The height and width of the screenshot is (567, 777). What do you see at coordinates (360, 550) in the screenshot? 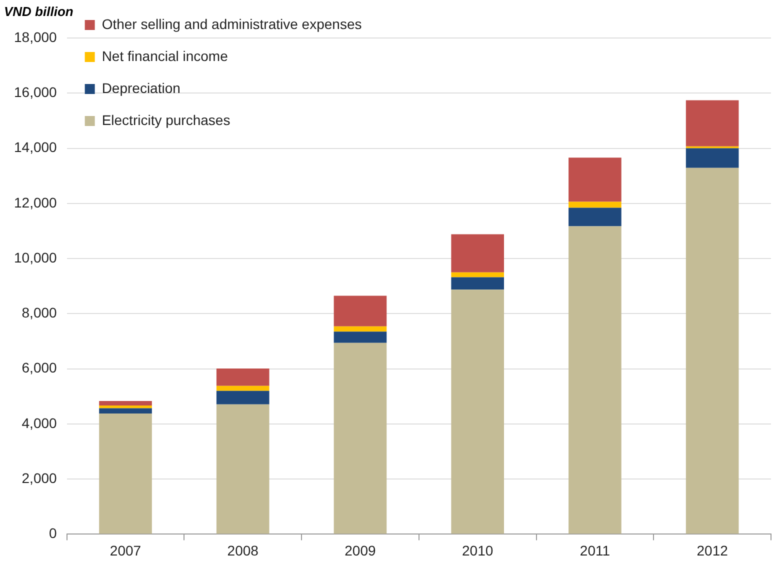
I see `x-tick-label: 2009` at bounding box center [360, 550].